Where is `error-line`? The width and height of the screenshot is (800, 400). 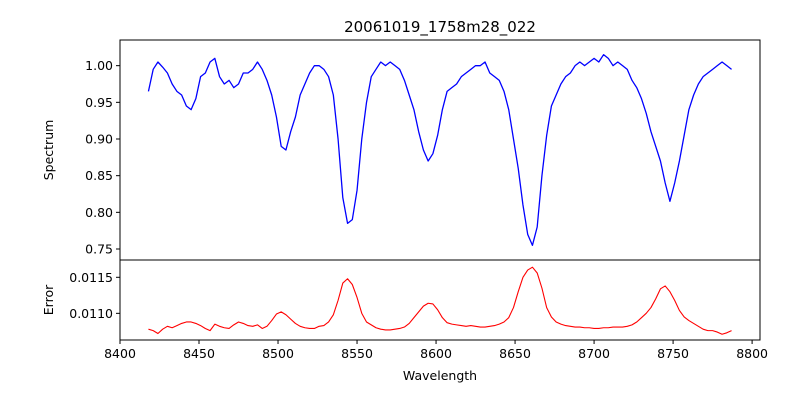
error-line is located at coordinates (440, 300).